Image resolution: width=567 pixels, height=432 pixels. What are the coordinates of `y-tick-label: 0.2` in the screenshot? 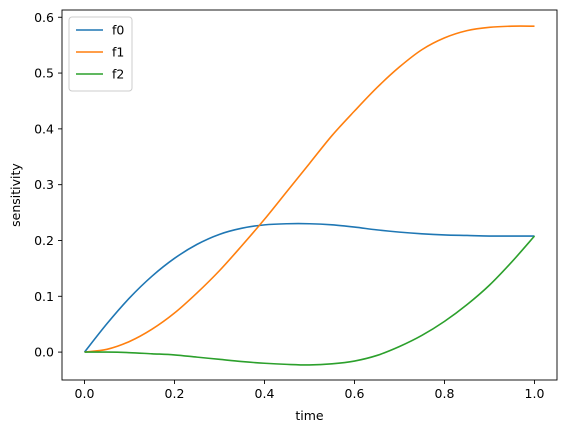 It's located at (44, 240).